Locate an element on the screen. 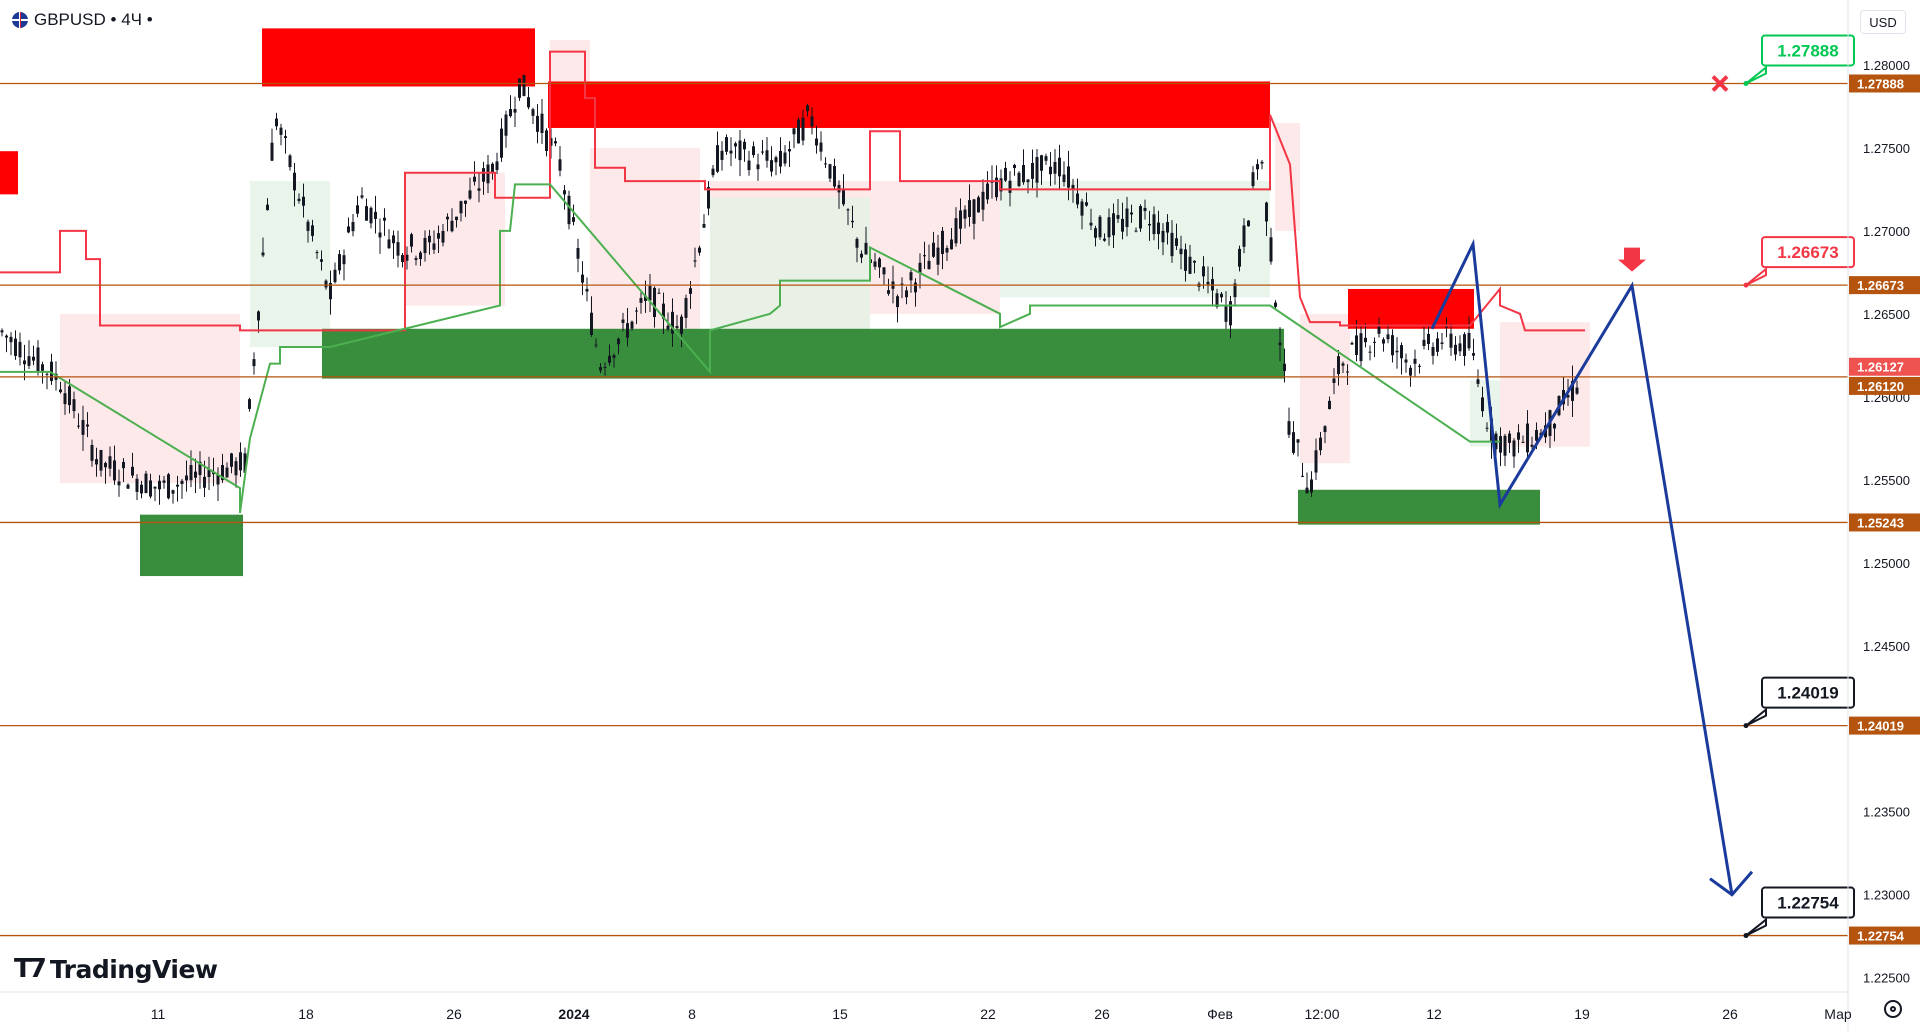 The width and height of the screenshot is (1920, 1031). price-tick-label: 1.23500 is located at coordinates (1886, 812).